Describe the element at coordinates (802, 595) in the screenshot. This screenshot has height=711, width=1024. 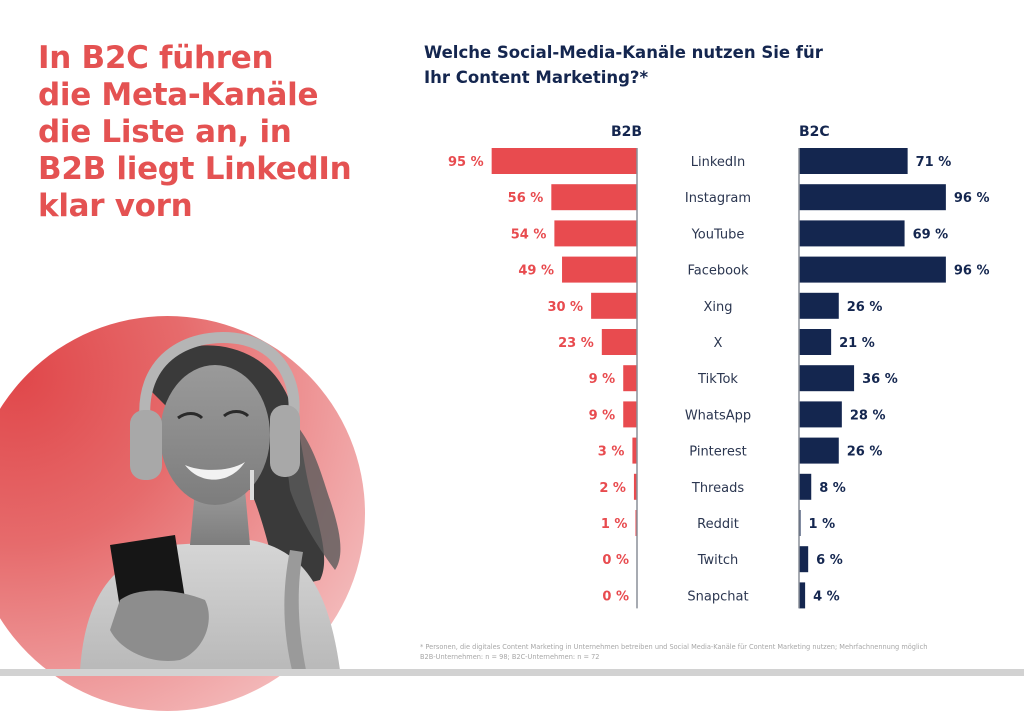
I see `bar-b2c-snapchat` at that location.